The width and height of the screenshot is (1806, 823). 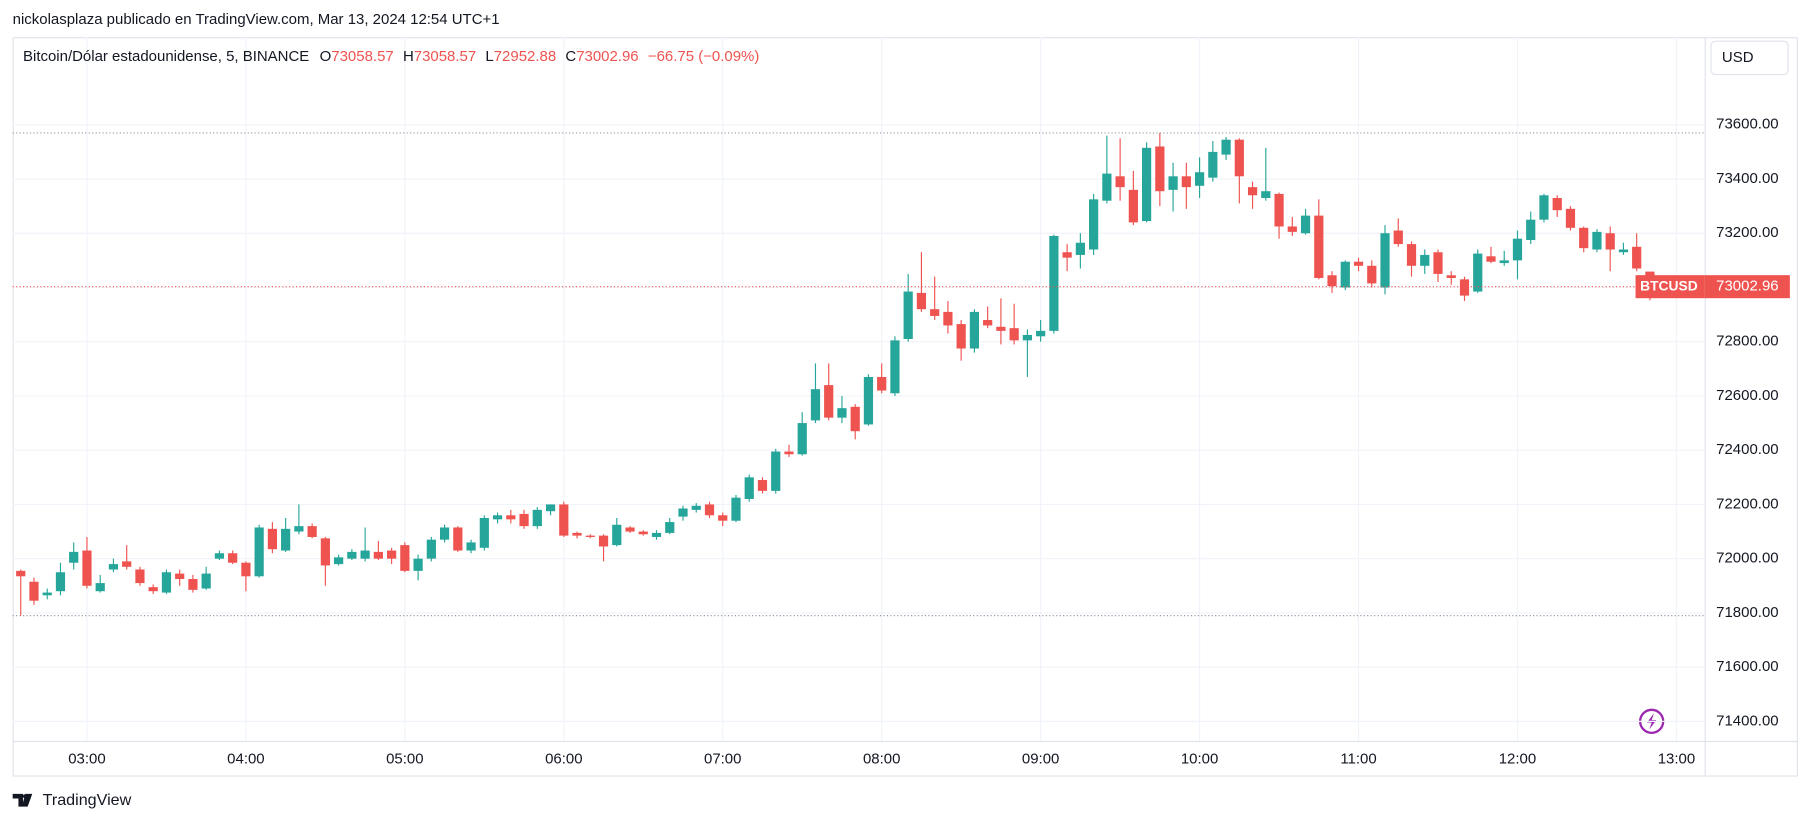 What do you see at coordinates (489, 56) in the screenshot?
I see `legend-letter: L` at bounding box center [489, 56].